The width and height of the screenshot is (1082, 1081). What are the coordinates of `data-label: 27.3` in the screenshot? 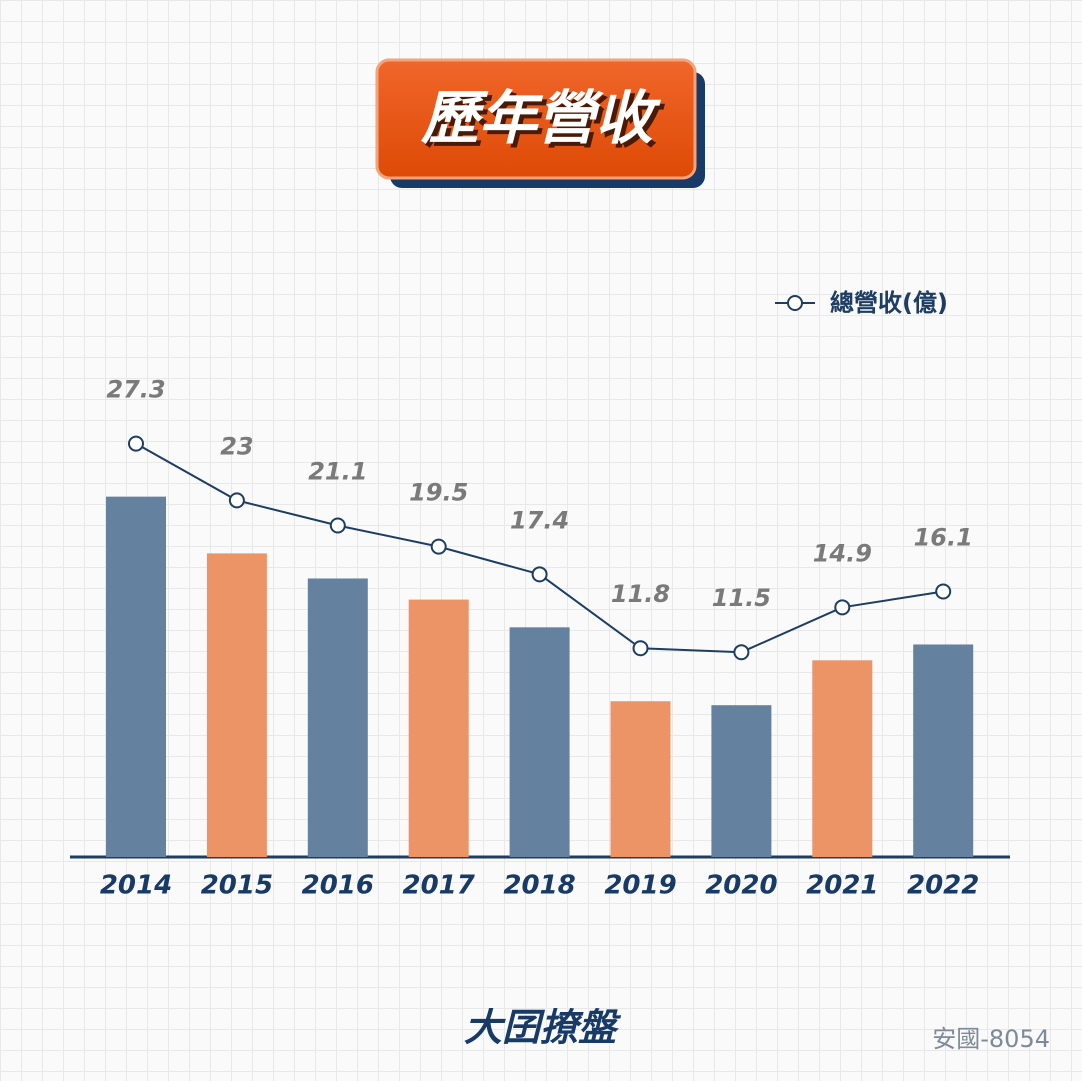 It's located at (135, 390).